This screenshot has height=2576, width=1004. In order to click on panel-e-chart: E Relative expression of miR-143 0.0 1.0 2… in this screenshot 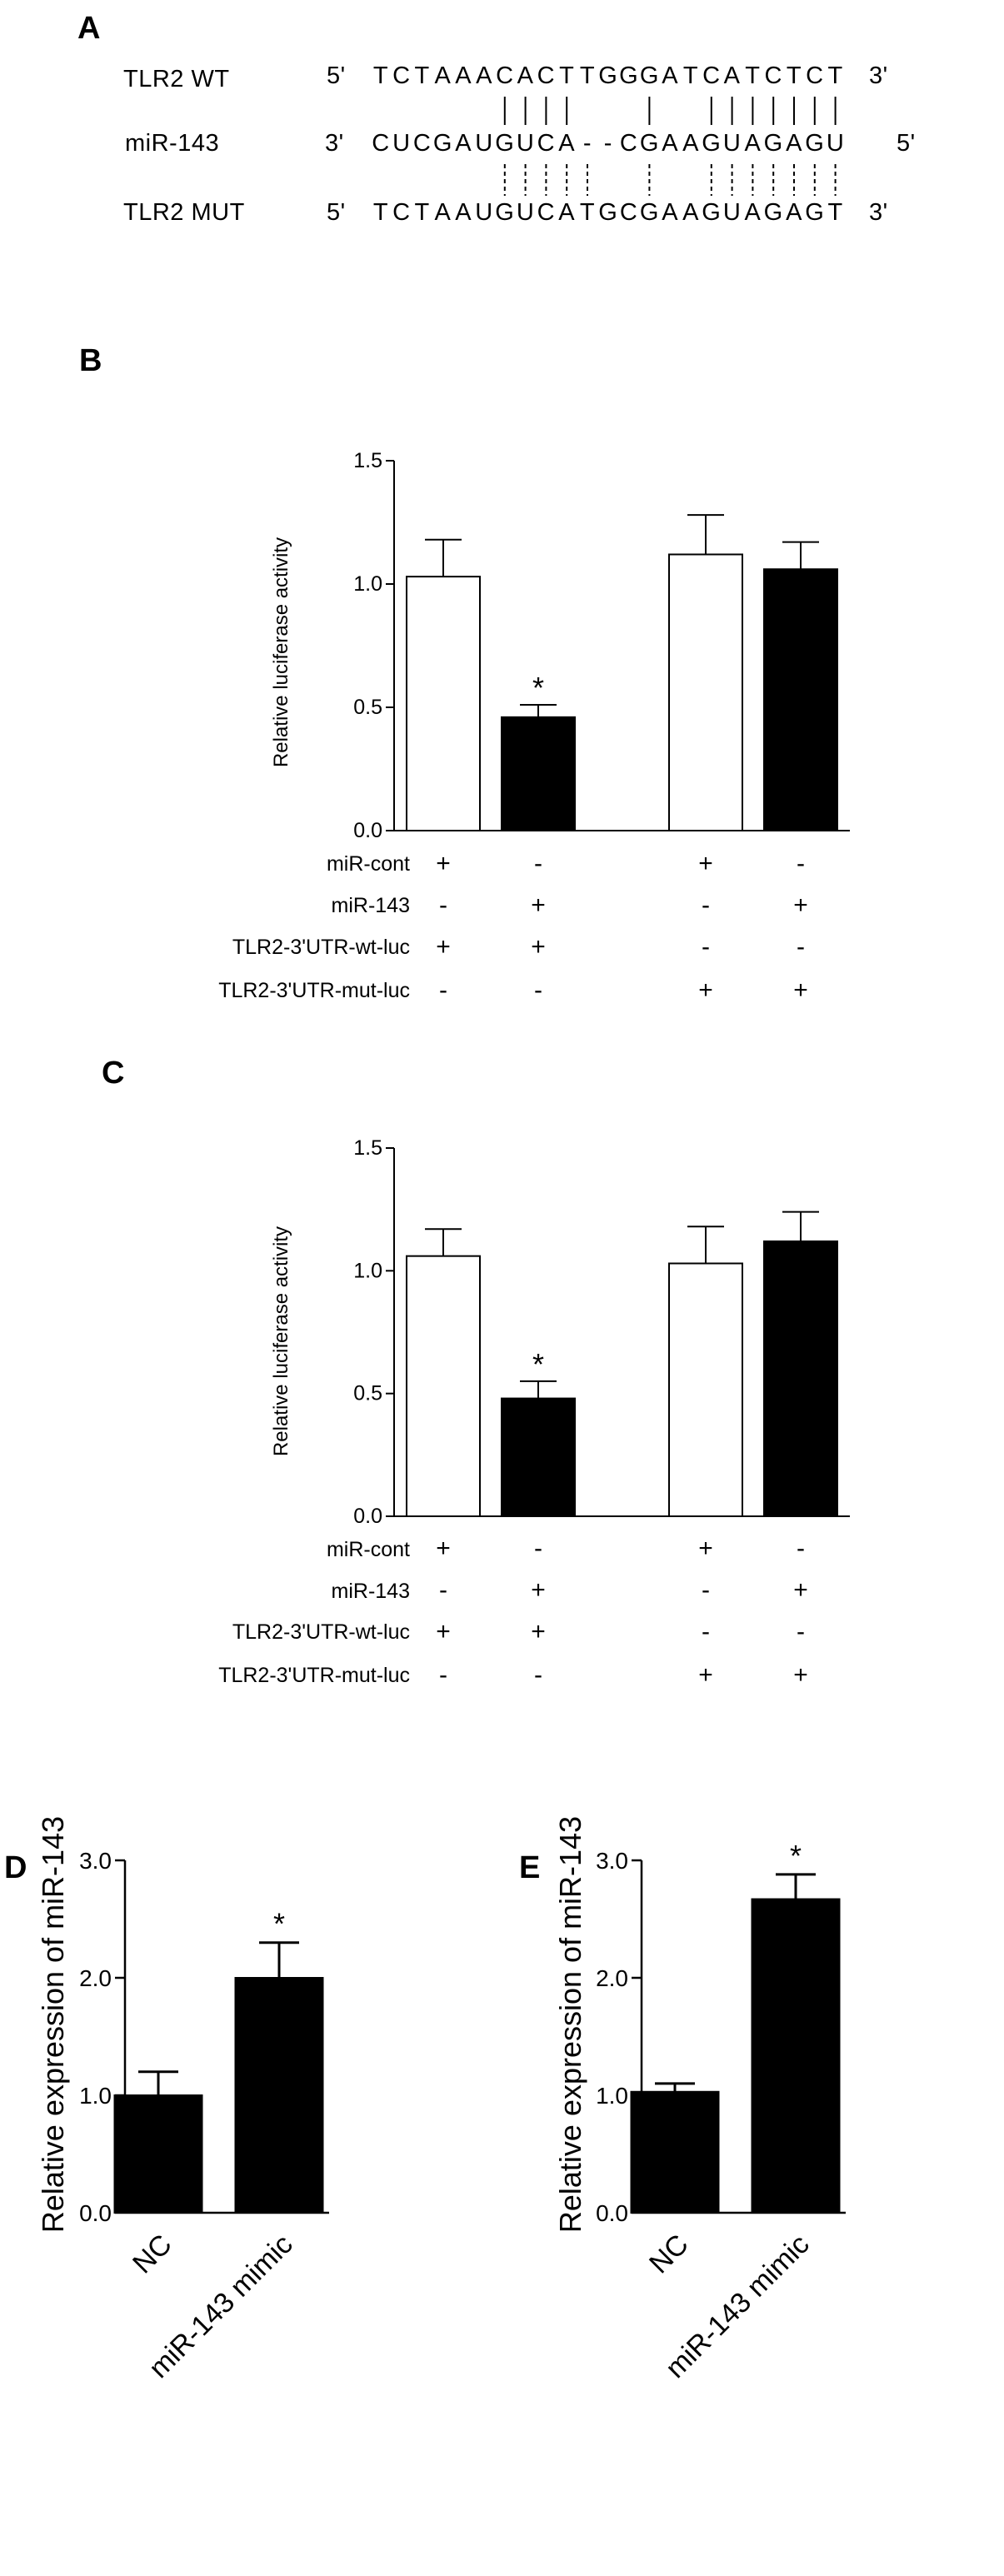, I will do `click(682, 2100)`.